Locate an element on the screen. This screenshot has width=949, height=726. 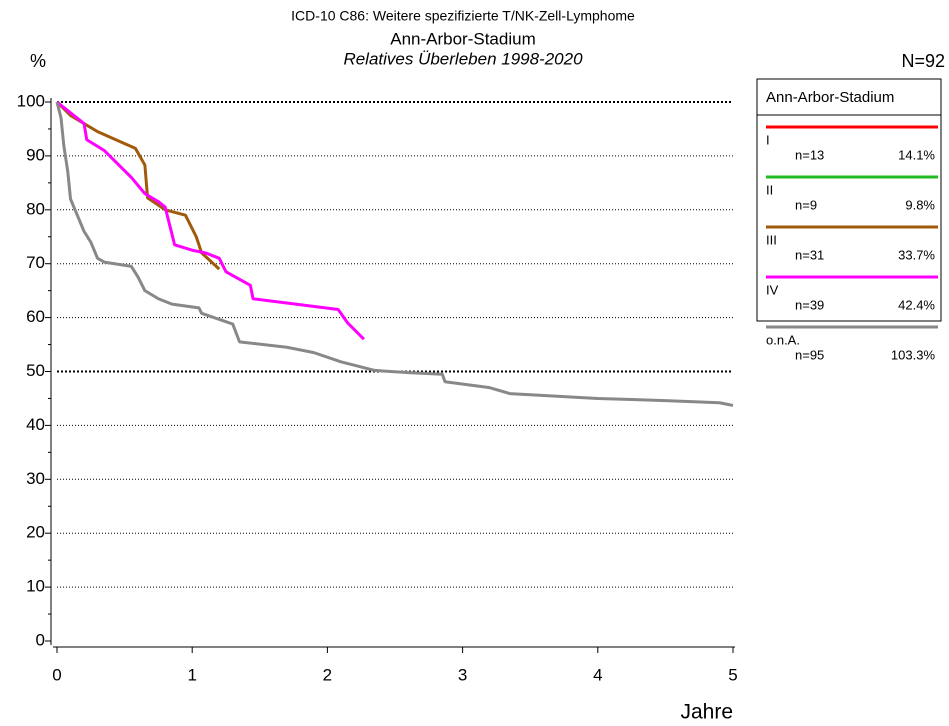
legend-label: II is located at coordinates (769, 189).